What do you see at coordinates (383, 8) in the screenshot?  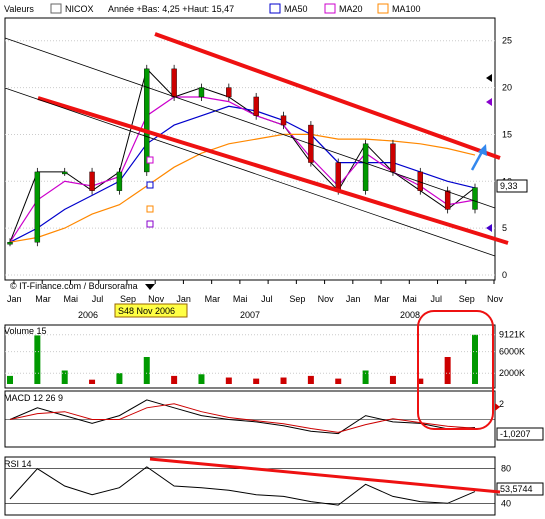 I see `ma100-checkbox` at bounding box center [383, 8].